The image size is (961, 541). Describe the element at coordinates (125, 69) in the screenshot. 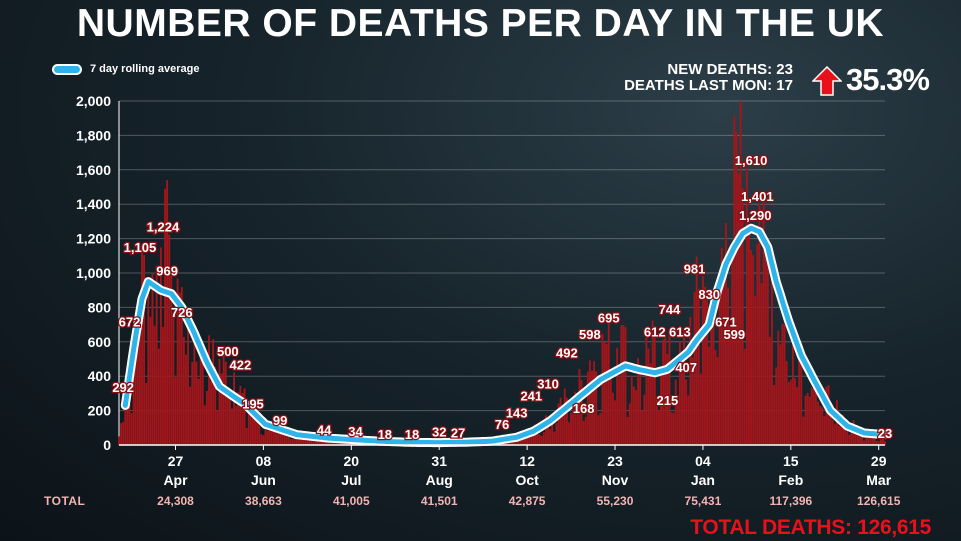

I see `legend: 7 day rolling average` at that location.